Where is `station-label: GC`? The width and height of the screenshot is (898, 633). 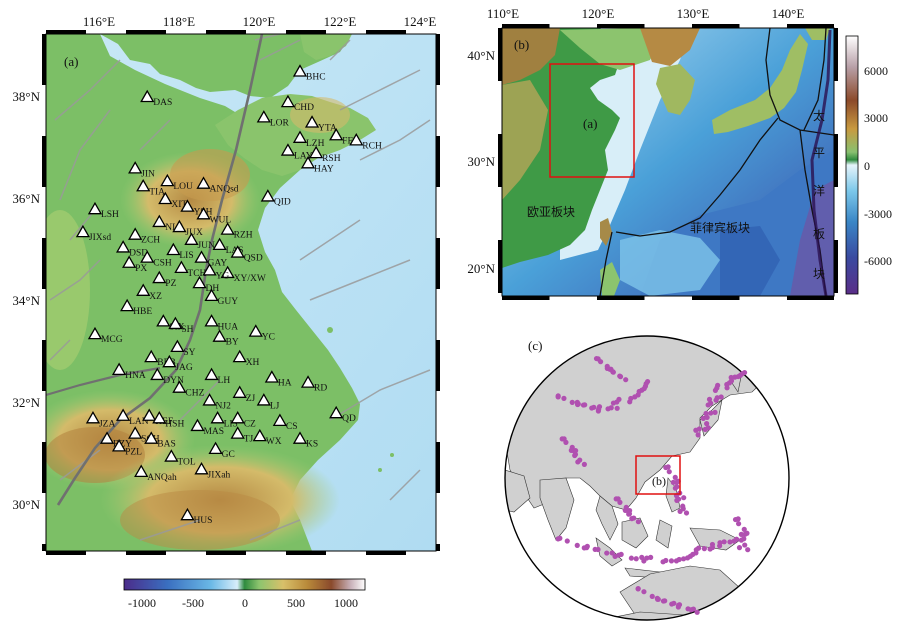 station-label: GC is located at coordinates (228, 455).